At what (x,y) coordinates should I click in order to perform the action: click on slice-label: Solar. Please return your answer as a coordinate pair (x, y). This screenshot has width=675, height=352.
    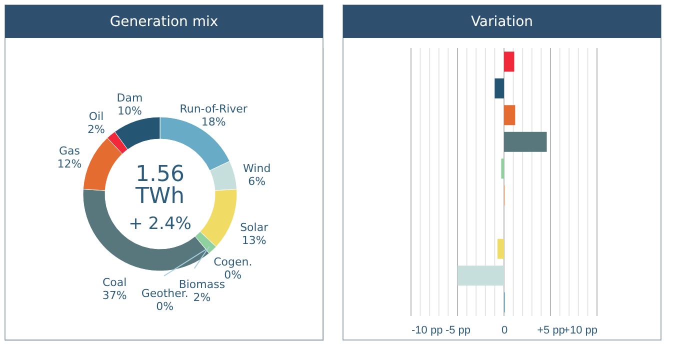
    Looking at the image, I should click on (254, 227).